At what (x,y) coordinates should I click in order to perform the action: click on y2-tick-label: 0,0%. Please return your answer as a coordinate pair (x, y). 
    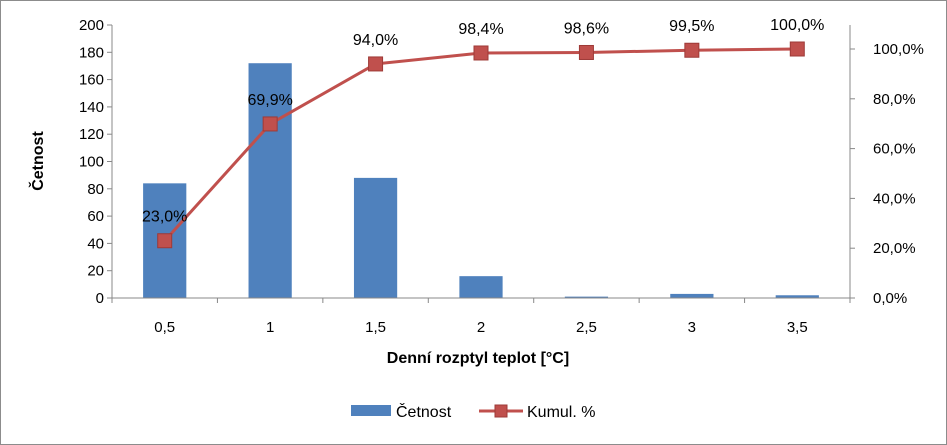
    Looking at the image, I should click on (890, 298).